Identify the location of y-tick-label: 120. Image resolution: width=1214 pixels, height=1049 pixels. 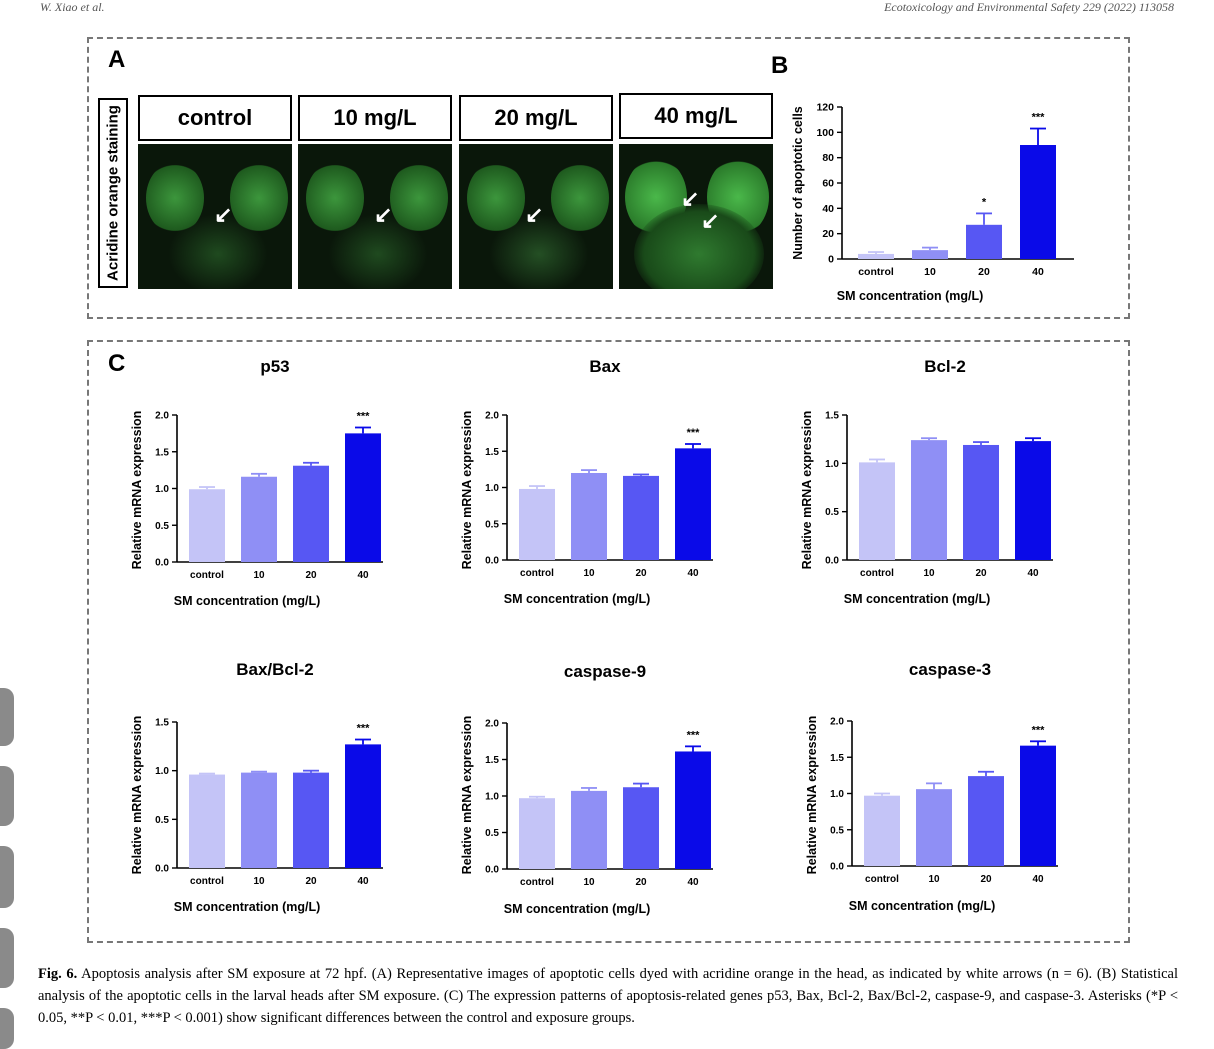
(825, 108).